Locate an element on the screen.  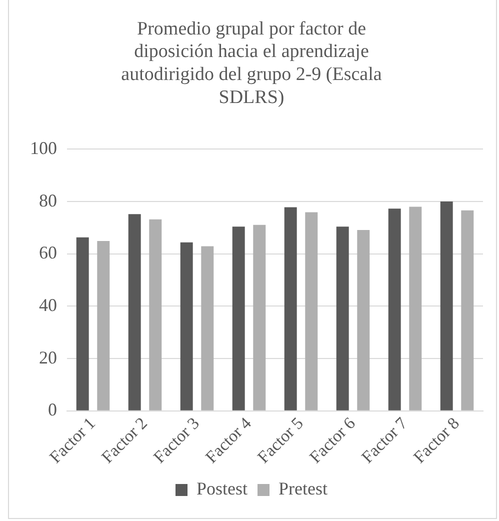
chart-title: Promedio grupal por factor de diposición hacia el aprendizaje autodirigido del grupo 2-9 (Escala SDLRS) is located at coordinates (251, 63).